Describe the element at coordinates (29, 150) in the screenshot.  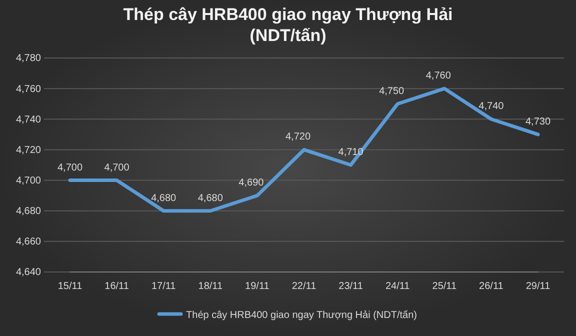
I see `y-tick-label: 4,720` at that location.